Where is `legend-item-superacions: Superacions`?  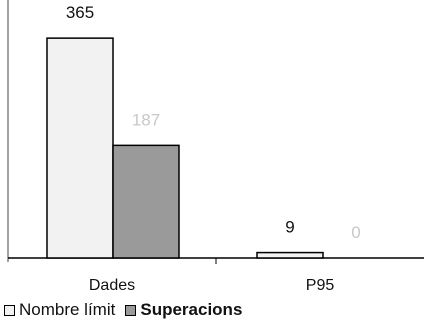 legend-item-superacions: Superacions is located at coordinates (183, 310).